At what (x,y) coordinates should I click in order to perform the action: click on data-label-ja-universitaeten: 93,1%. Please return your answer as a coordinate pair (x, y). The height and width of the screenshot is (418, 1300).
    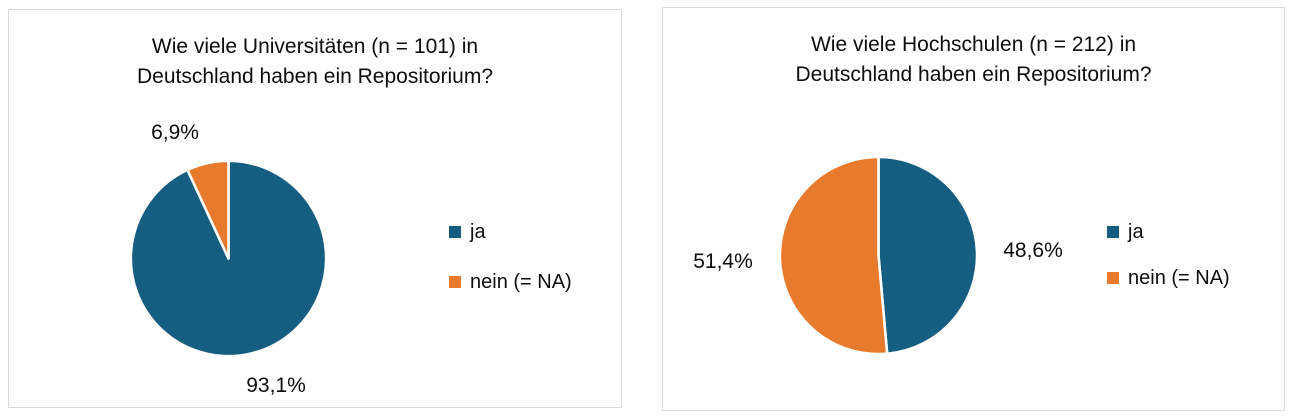
    Looking at the image, I should click on (276, 385).